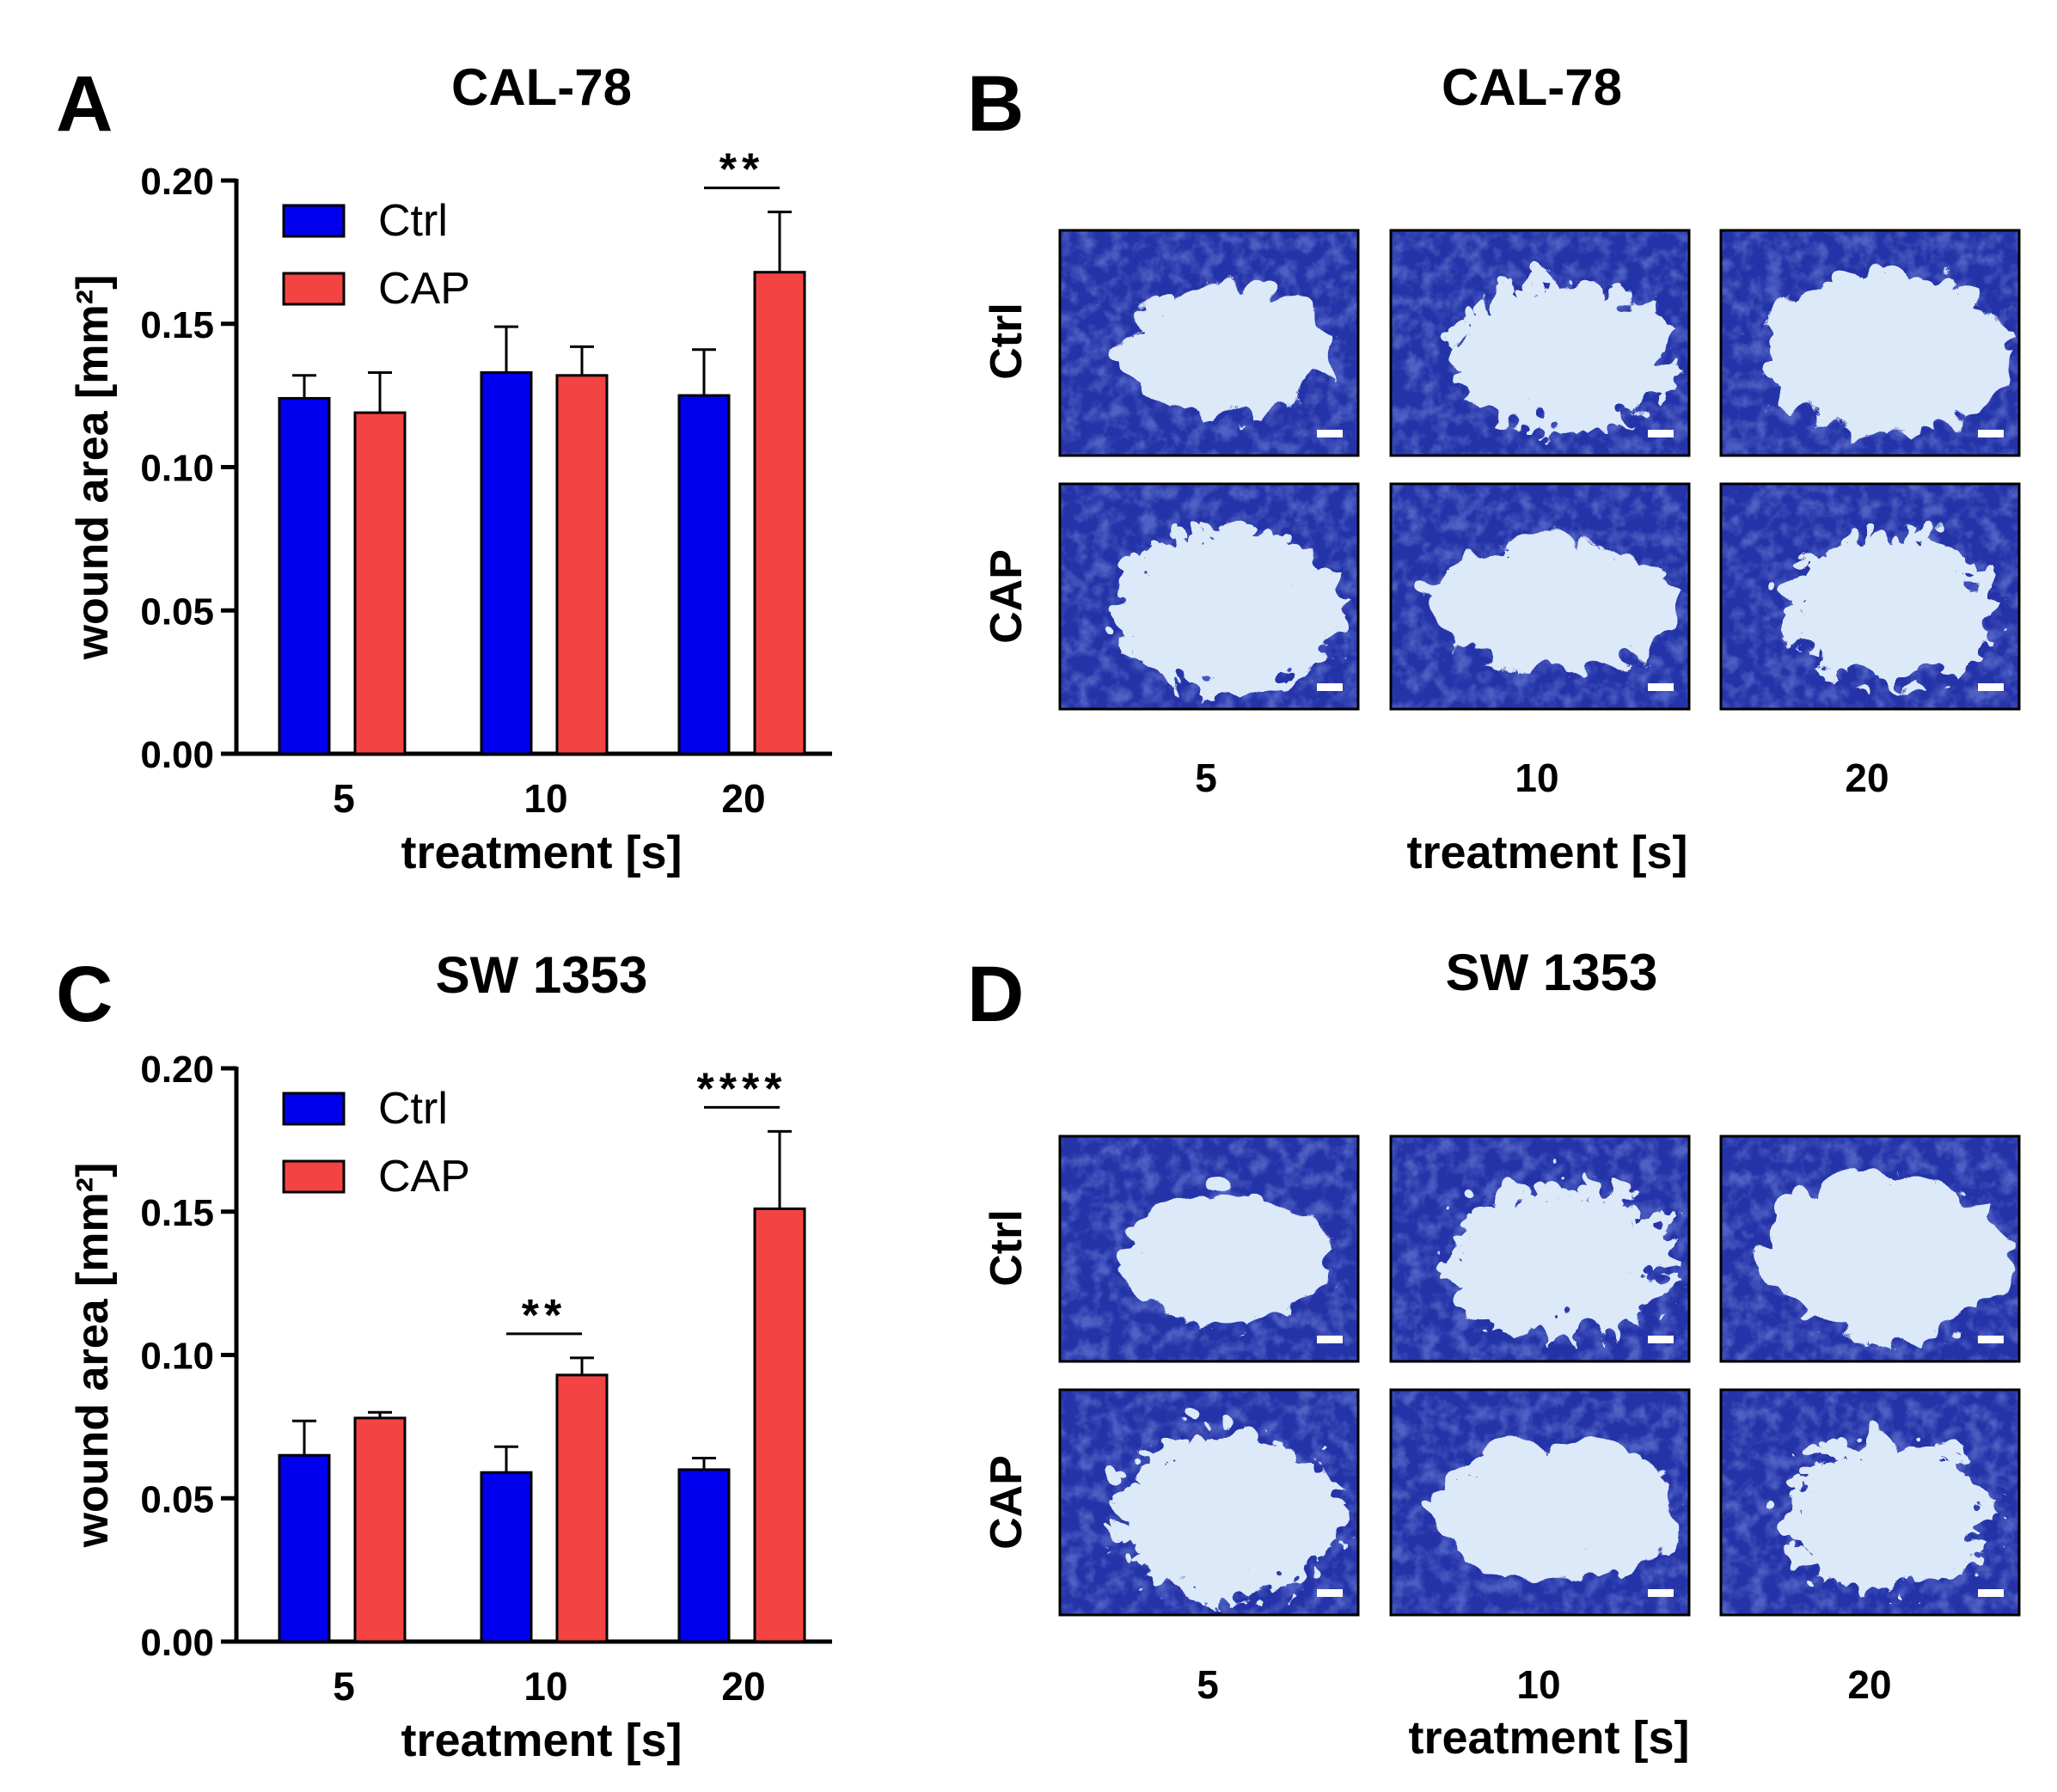 Image resolution: width=2057 pixels, height=1792 pixels. I want to click on chart-a-ylabel: wound area [mm²], so click(93, 468).